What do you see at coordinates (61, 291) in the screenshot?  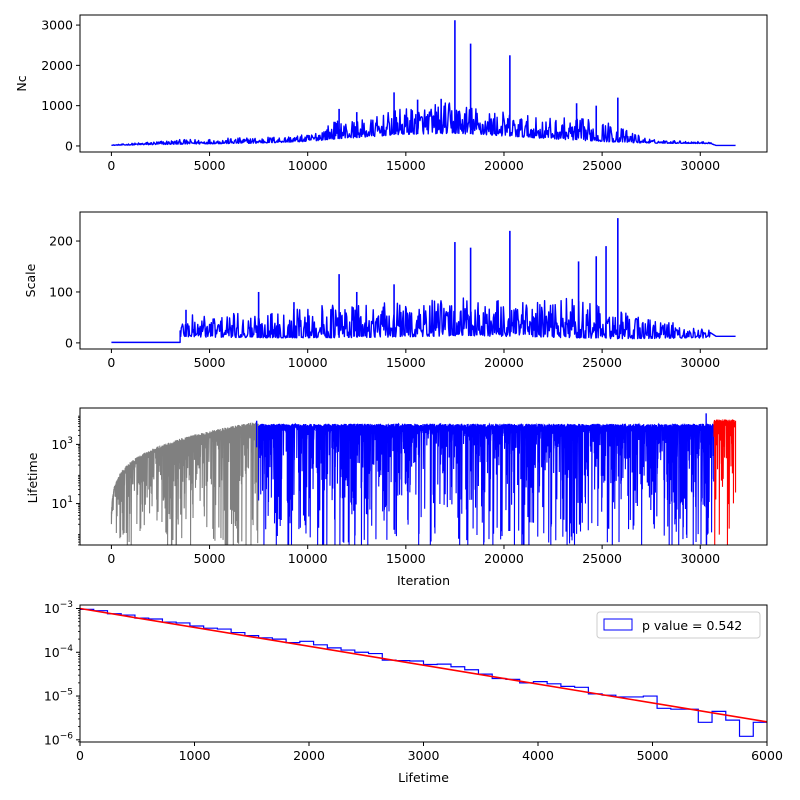 I see `y-tick-label: 100` at bounding box center [61, 291].